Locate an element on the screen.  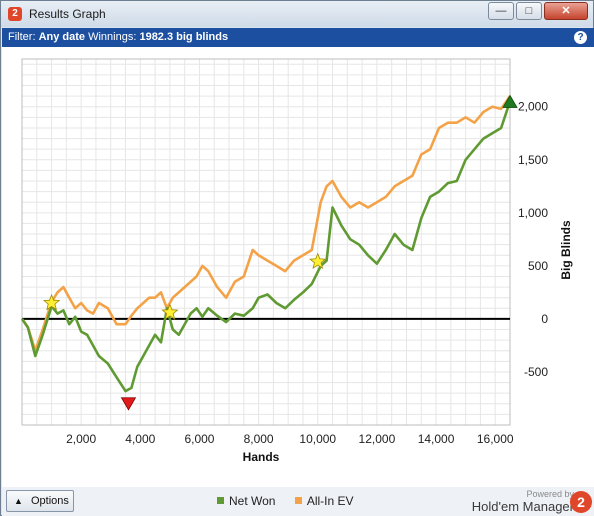
app-logo-icon: 2 is located at coordinates (15, 14).